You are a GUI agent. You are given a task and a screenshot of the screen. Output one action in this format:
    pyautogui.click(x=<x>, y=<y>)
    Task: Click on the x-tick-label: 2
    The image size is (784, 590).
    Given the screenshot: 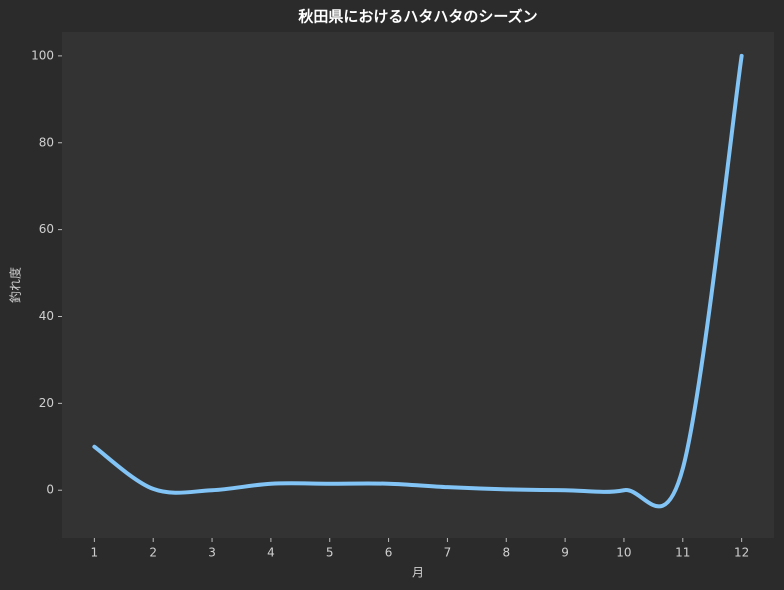 What is the action you would take?
    pyautogui.click(x=153, y=553)
    